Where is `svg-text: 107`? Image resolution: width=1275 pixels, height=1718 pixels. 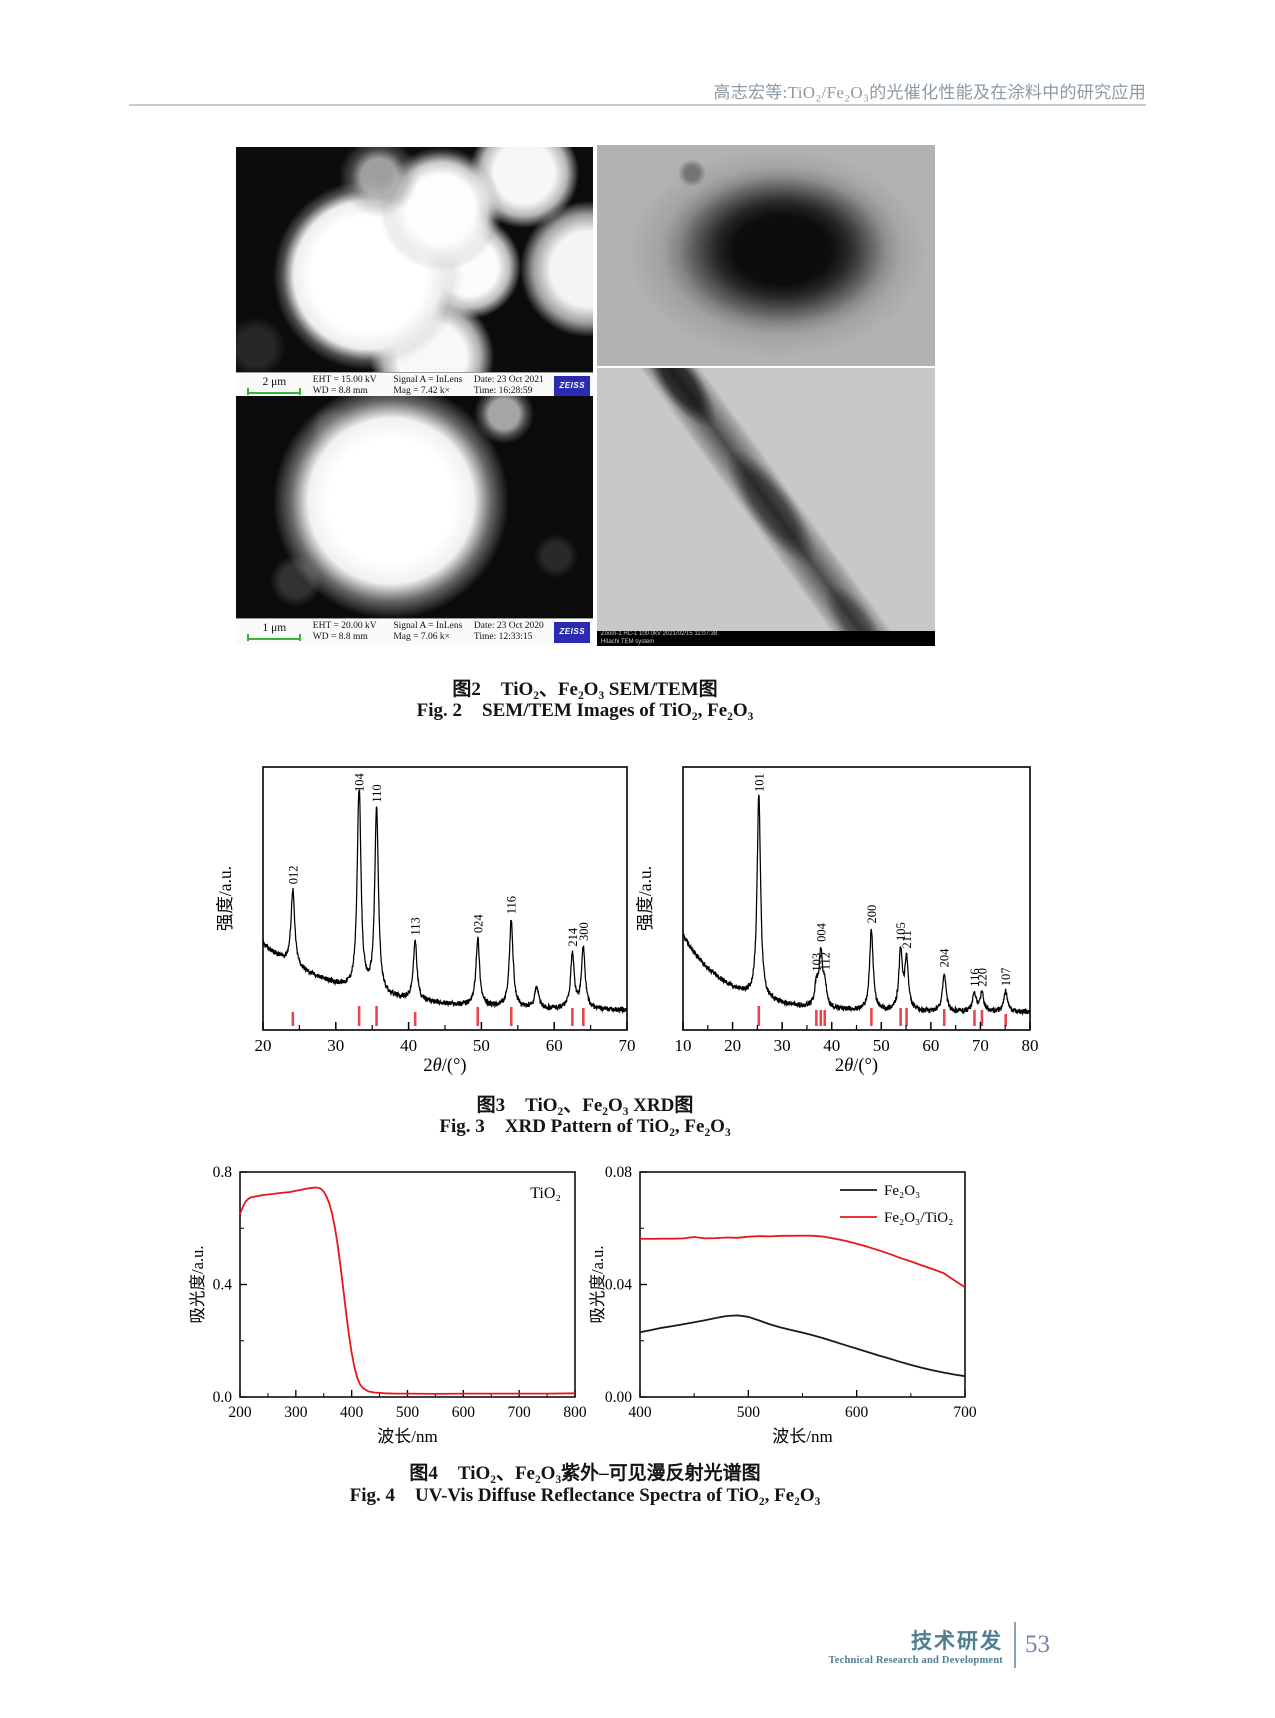 svg-text: 107 is located at coordinates (1006, 976).